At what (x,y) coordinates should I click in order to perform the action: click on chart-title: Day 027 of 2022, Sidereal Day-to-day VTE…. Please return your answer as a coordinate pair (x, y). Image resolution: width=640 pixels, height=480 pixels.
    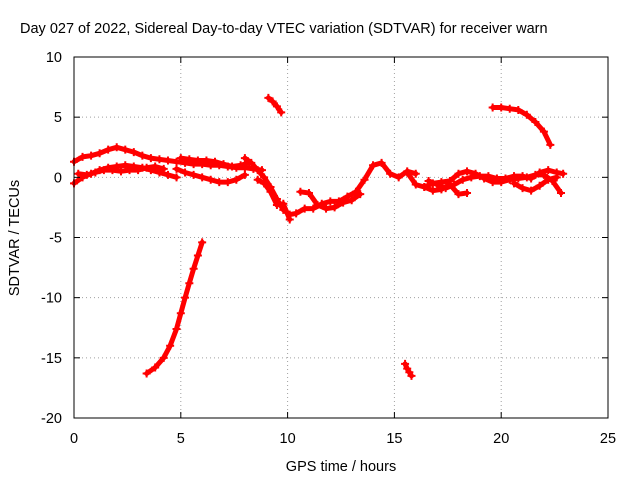
    Looking at the image, I should click on (284, 29).